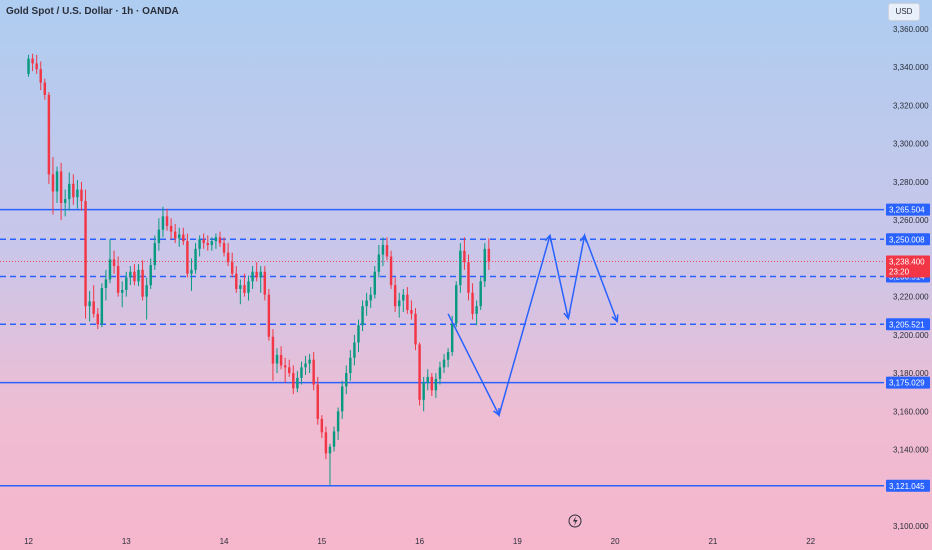 This screenshot has height=550, width=932. Describe the element at coordinates (575, 521) in the screenshot. I see `lightning-icon` at that location.